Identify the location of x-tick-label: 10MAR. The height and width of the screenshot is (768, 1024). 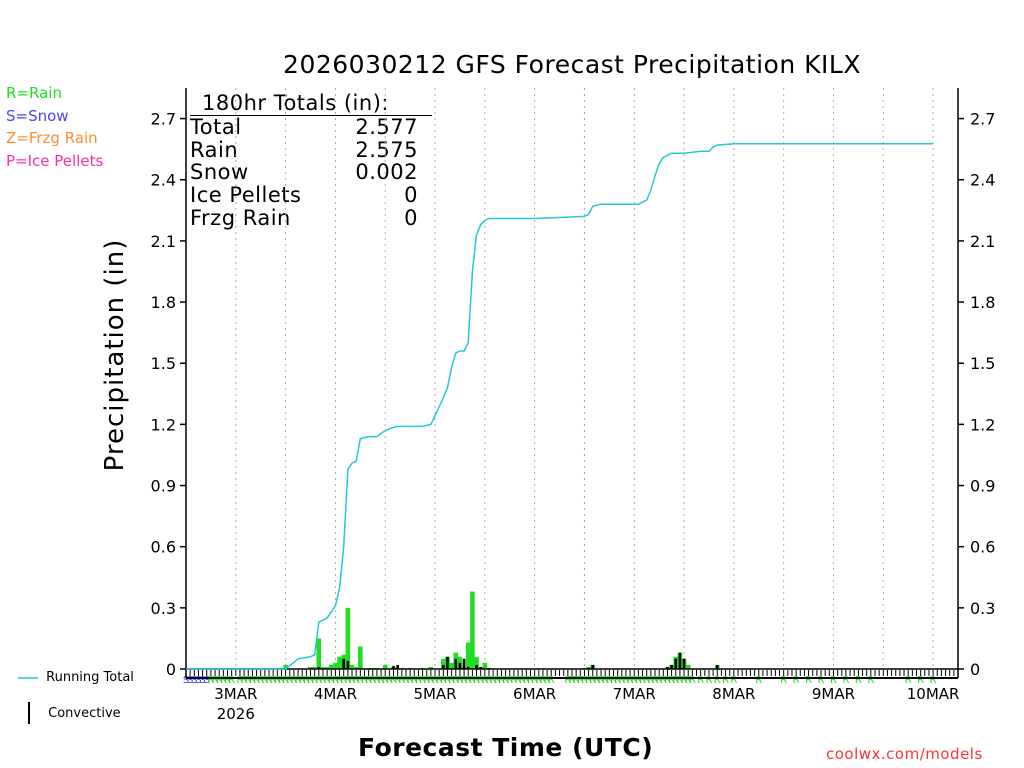
(933, 694).